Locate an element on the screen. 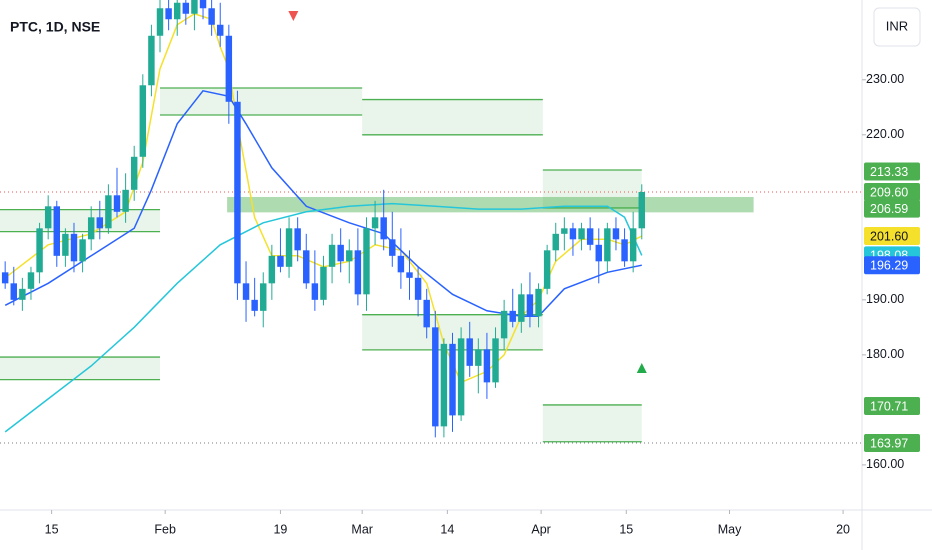 Image resolution: width=932 pixels, height=550 pixels. price-label: 196.29 is located at coordinates (889, 266).